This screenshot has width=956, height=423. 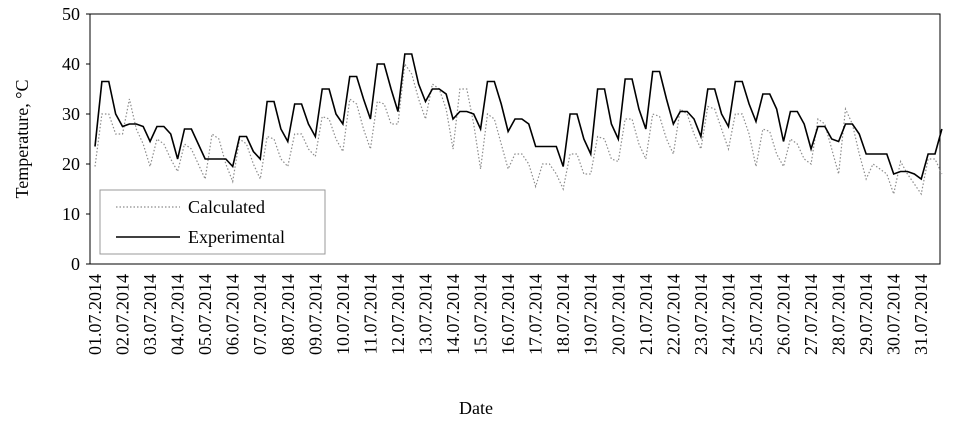 I want to click on x-tick-label: 18.07.2014, so click(x=563, y=314).